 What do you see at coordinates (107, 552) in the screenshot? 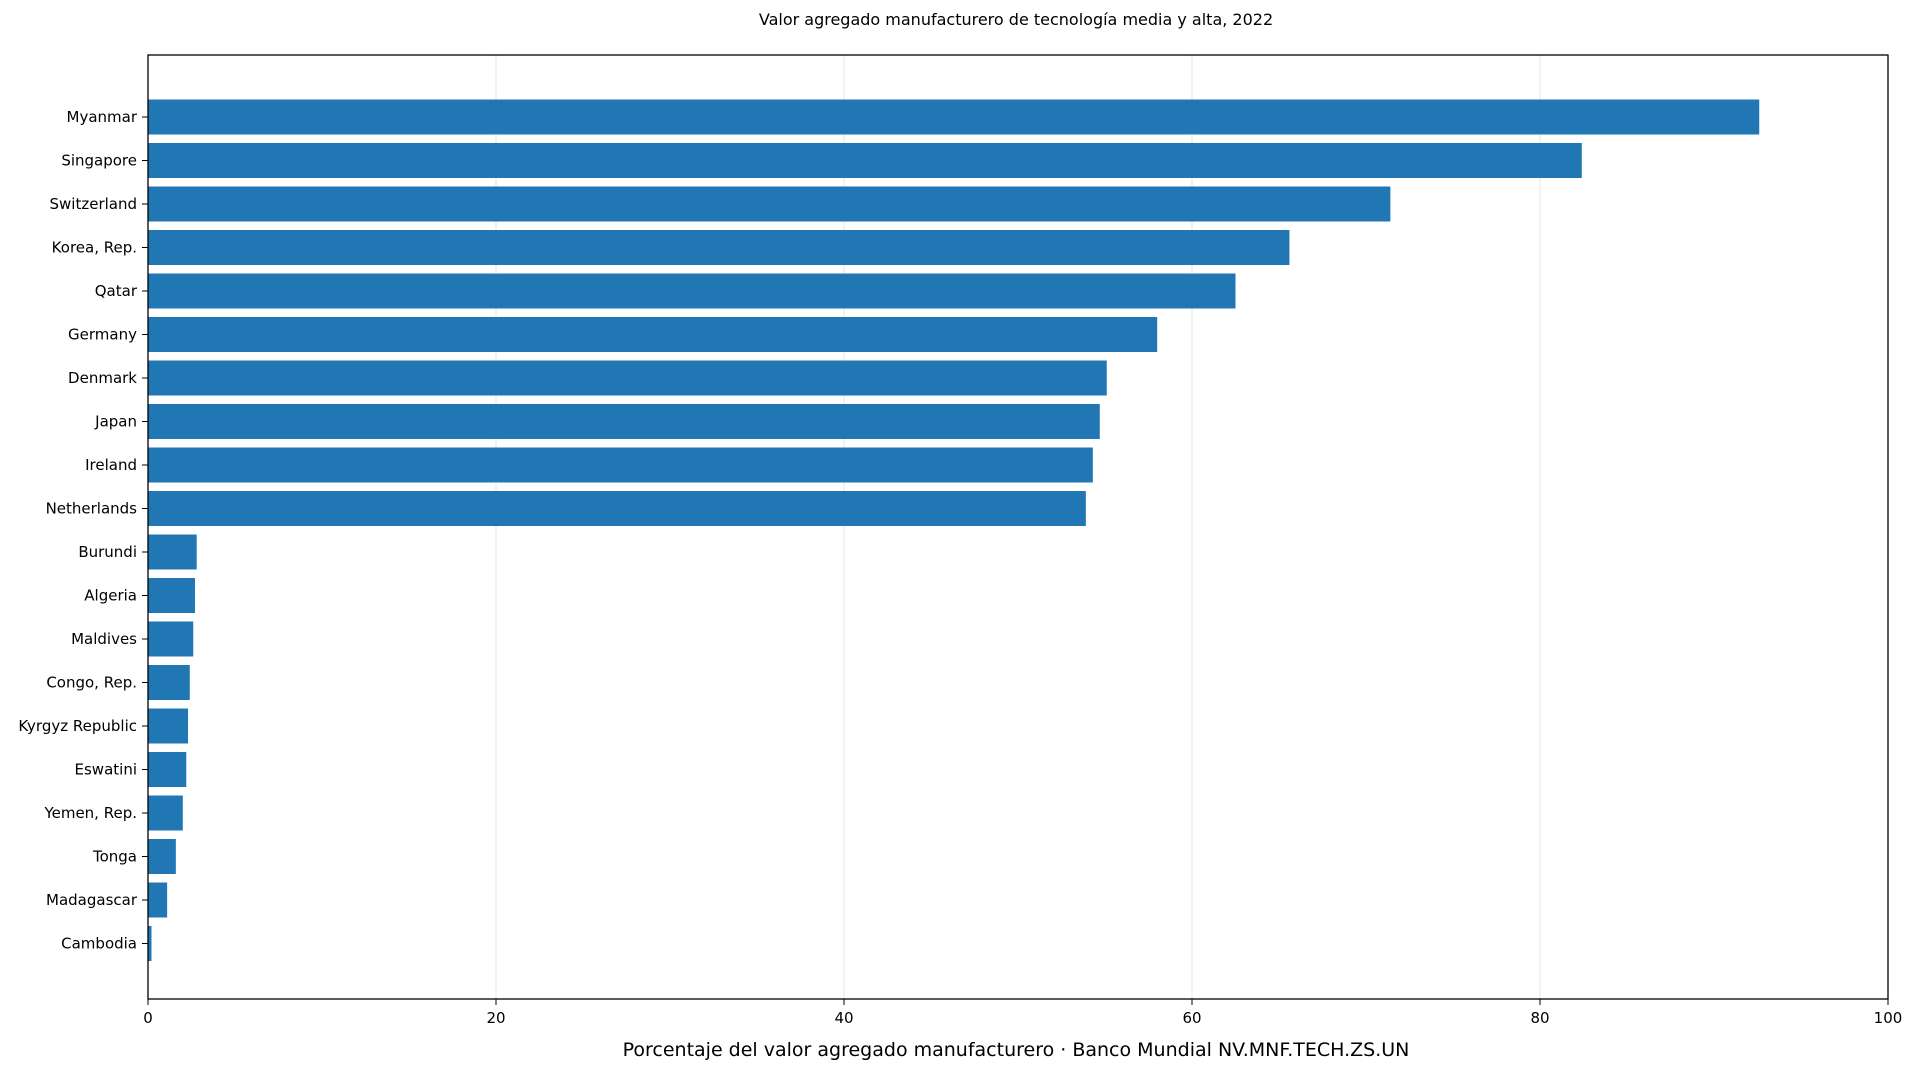
I see `y-tick-label-burundi: Burundi` at bounding box center [107, 552].